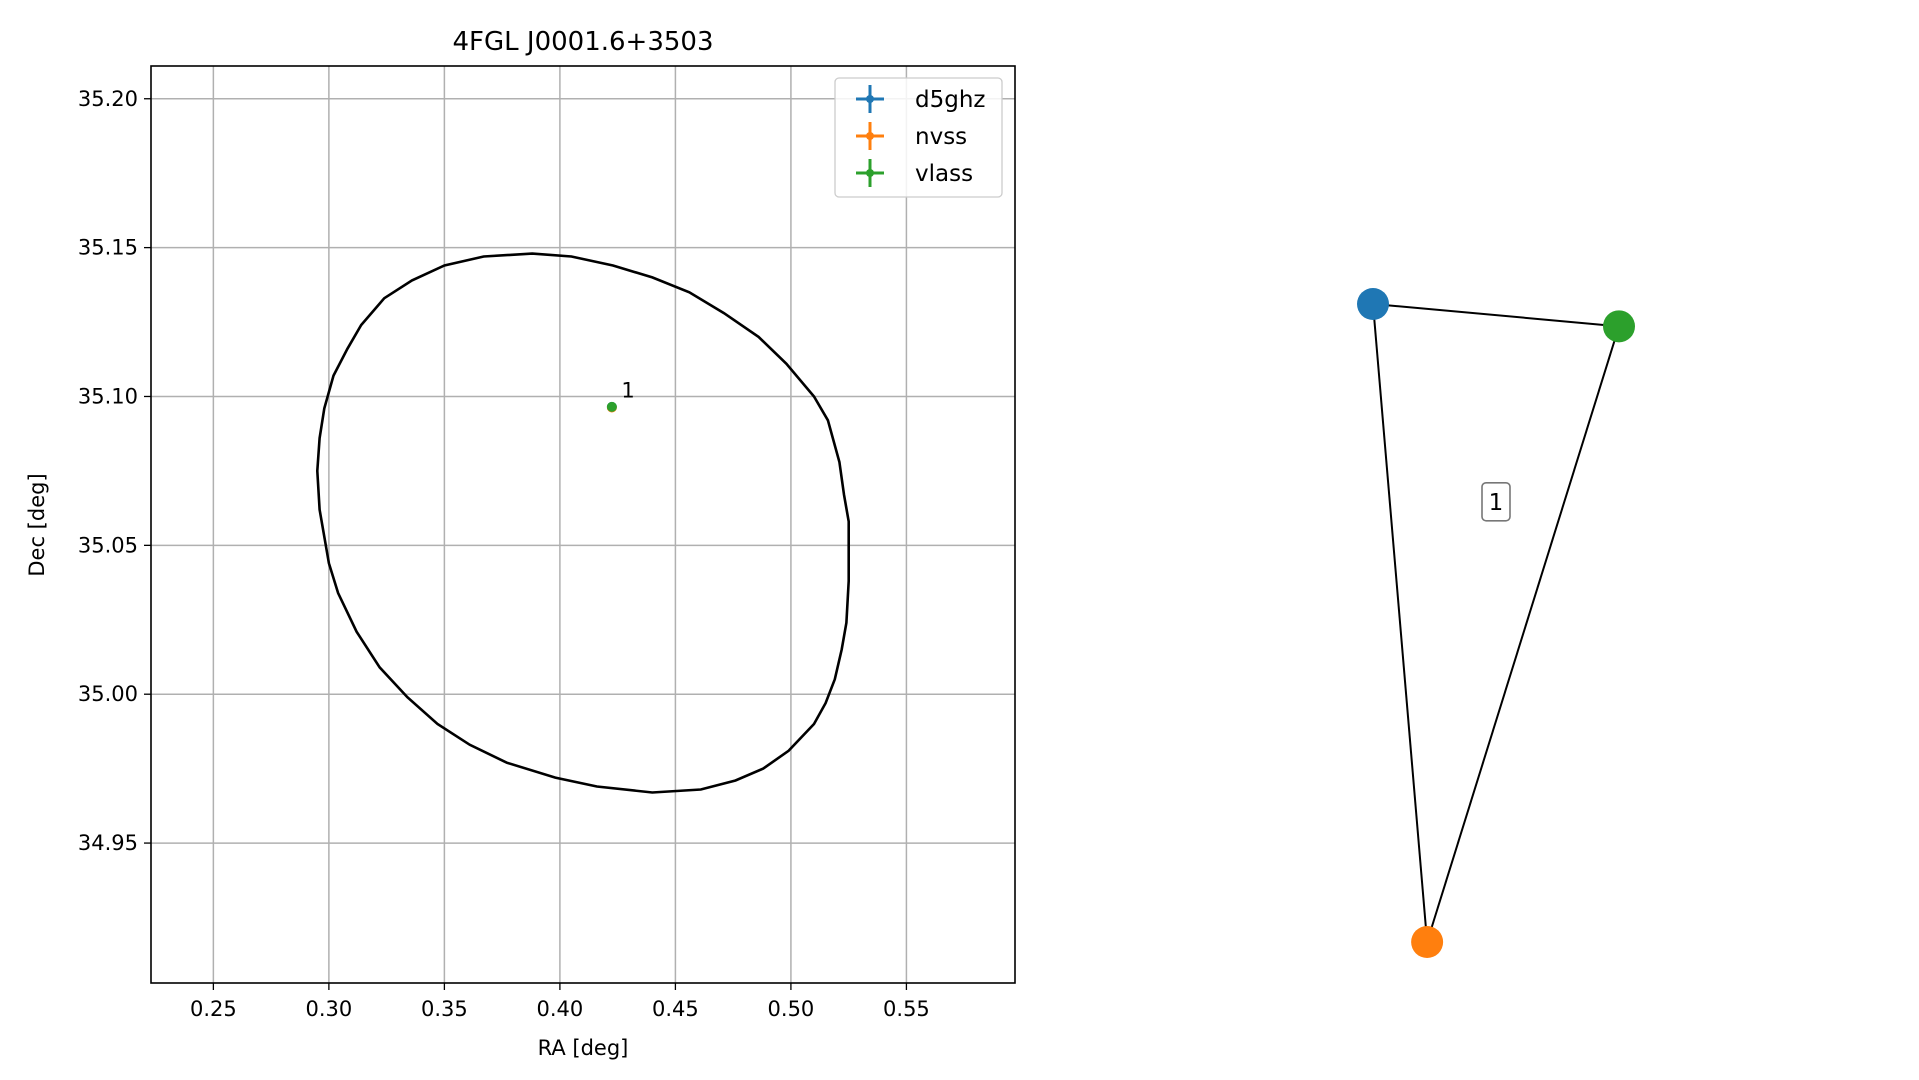 Image resolution: width=1919 pixels, height=1080 pixels. I want to click on x-tick-label: 0.35, so click(444, 1009).